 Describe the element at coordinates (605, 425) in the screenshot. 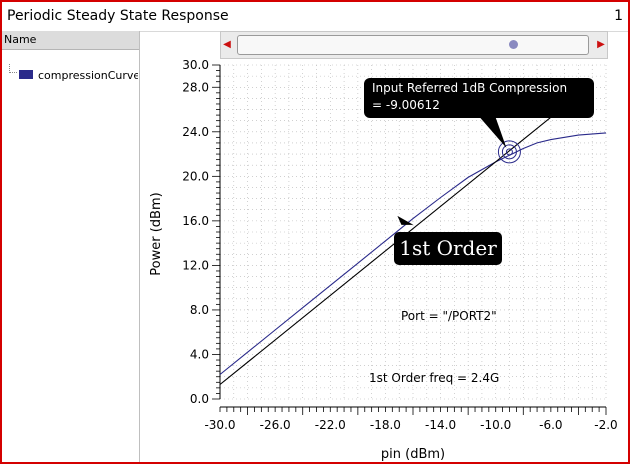

I see `x-tick-label: -2.0` at that location.